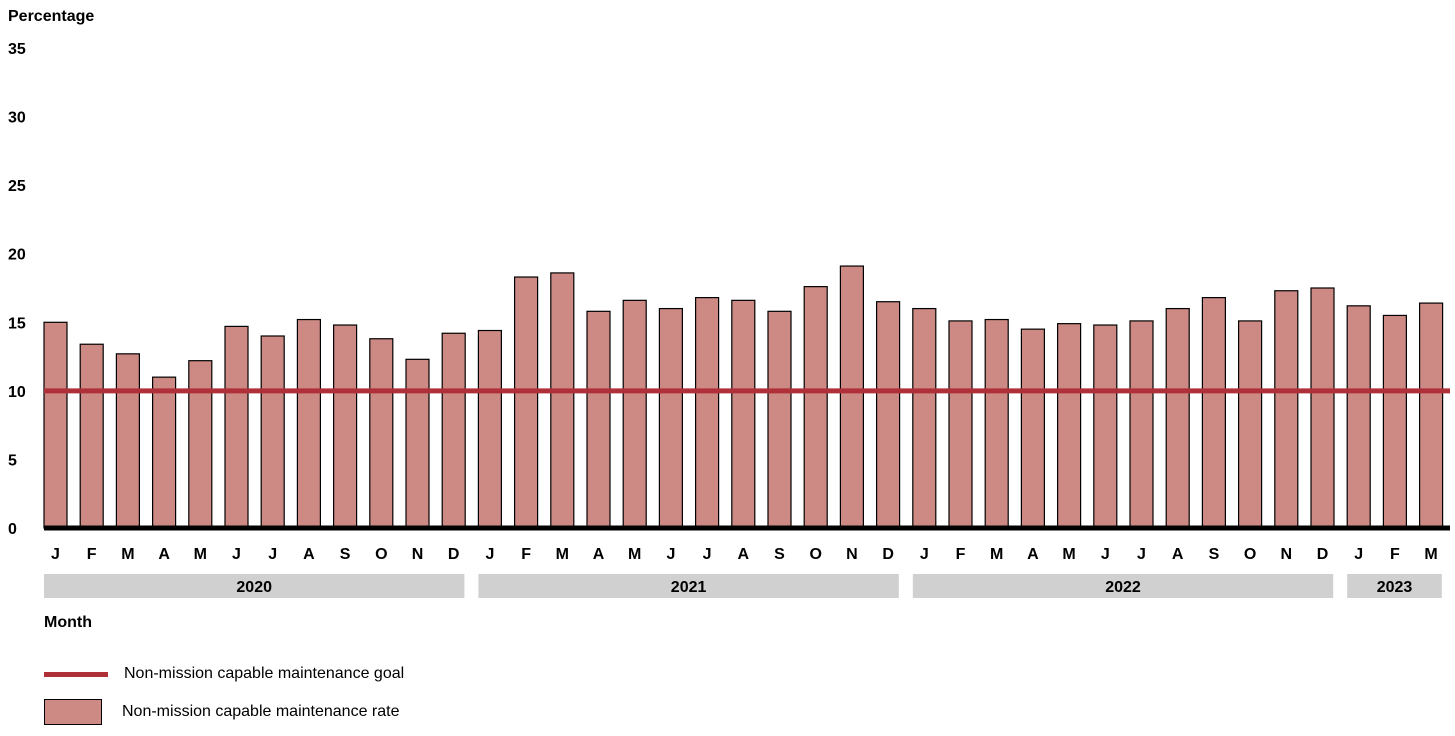 Image resolution: width=1455 pixels, height=736 pixels. What do you see at coordinates (17, 255) in the screenshot?
I see `y-tick-label: 20` at bounding box center [17, 255].